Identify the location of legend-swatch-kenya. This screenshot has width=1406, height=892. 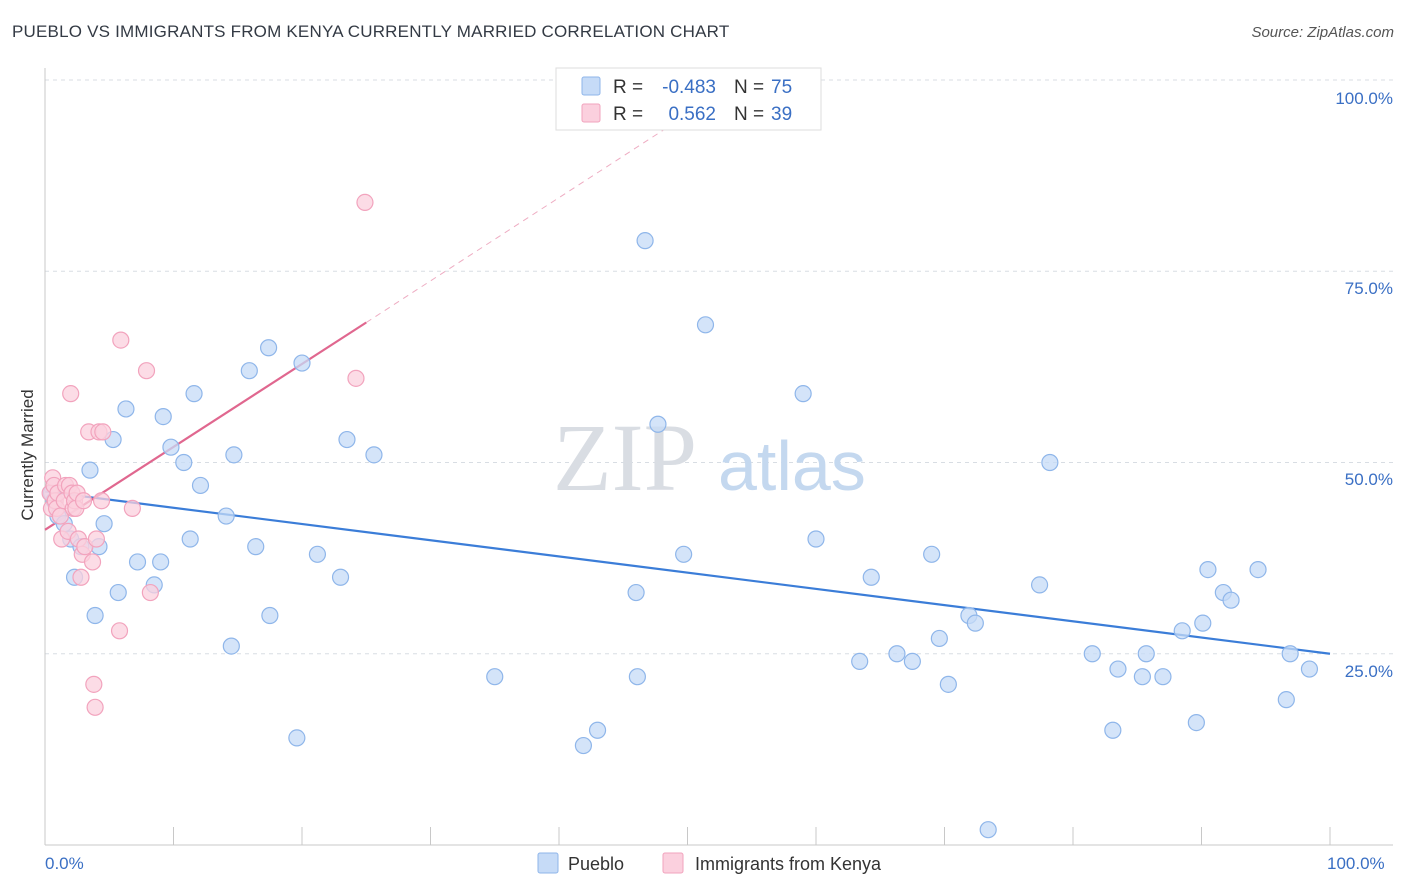
(673, 863).